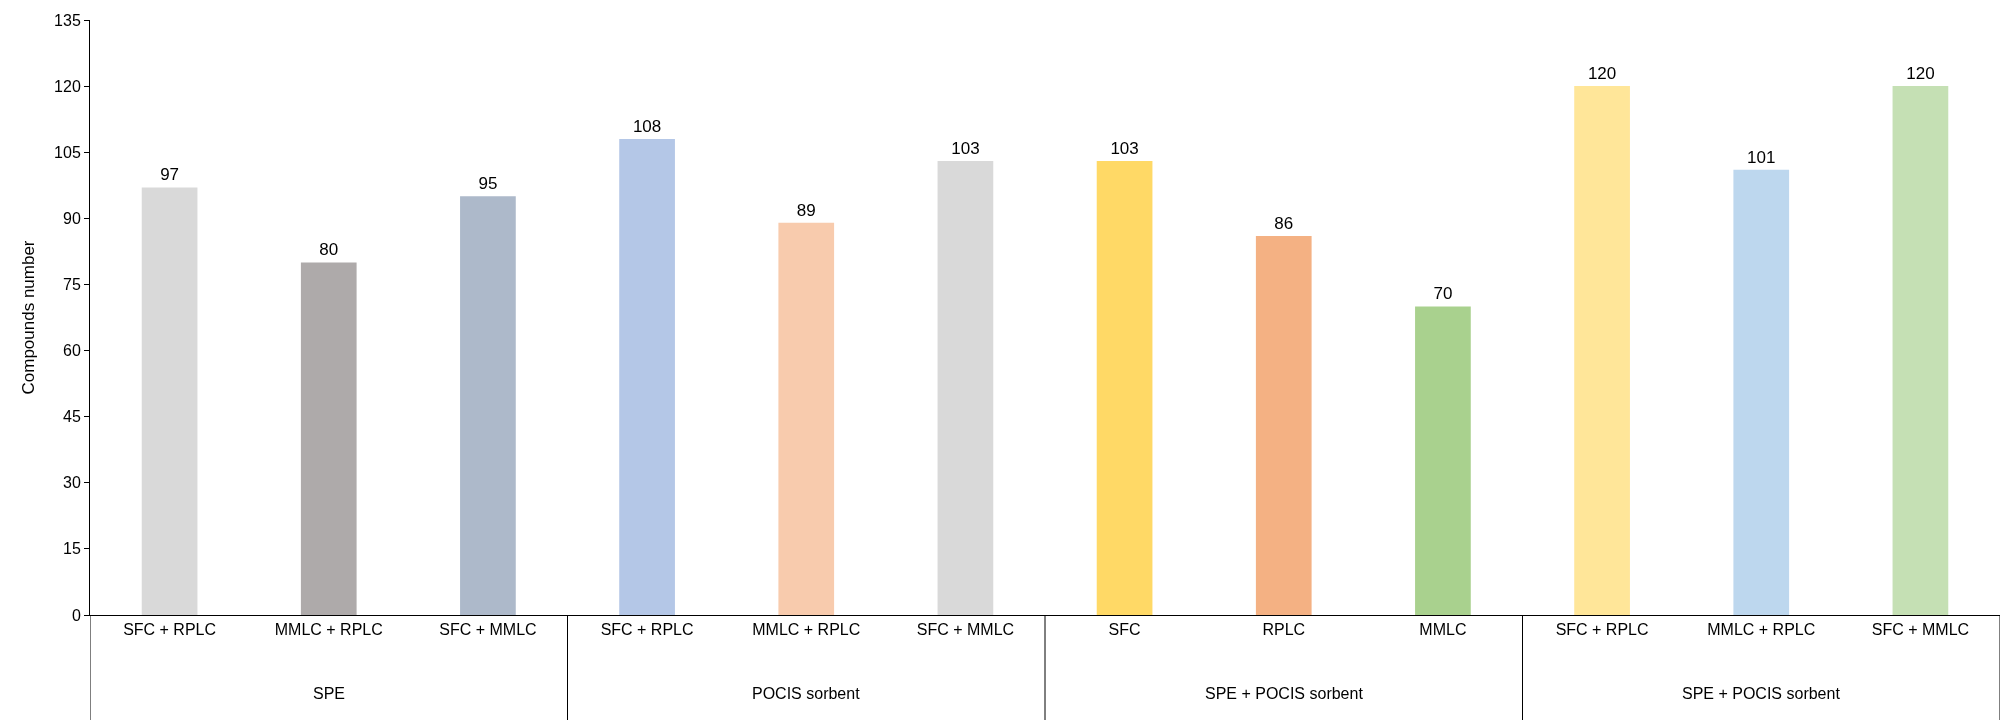 This screenshot has height=720, width=2010. Describe the element at coordinates (67, 86) in the screenshot. I see `y-tick-label: 120` at that location.